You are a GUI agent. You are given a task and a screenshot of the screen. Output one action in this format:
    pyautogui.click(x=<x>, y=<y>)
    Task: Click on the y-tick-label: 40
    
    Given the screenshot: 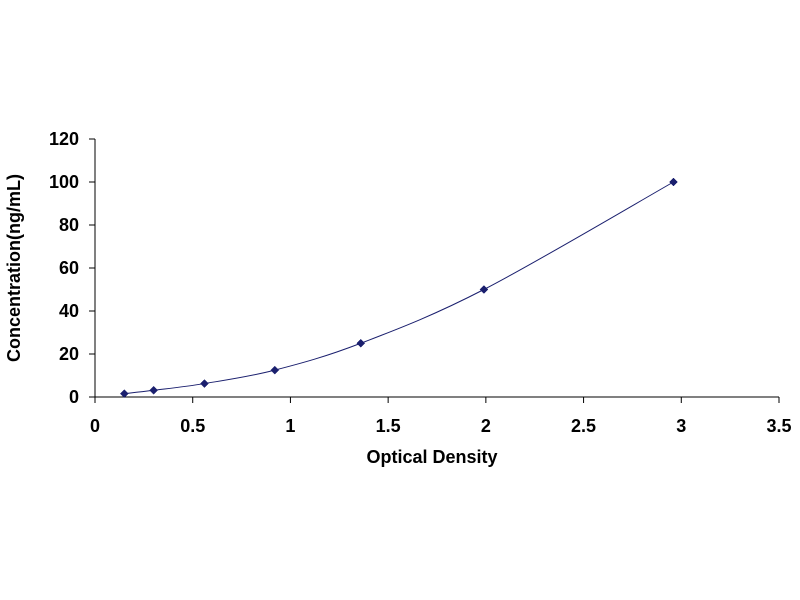 What is the action you would take?
    pyautogui.click(x=69, y=311)
    